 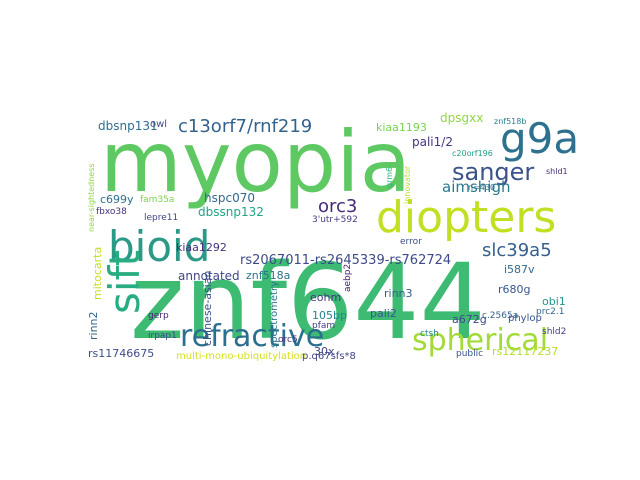 What do you see at coordinates (201, 247) in the screenshot?
I see `word-kiaa1292: kiaa1292` at bounding box center [201, 247].